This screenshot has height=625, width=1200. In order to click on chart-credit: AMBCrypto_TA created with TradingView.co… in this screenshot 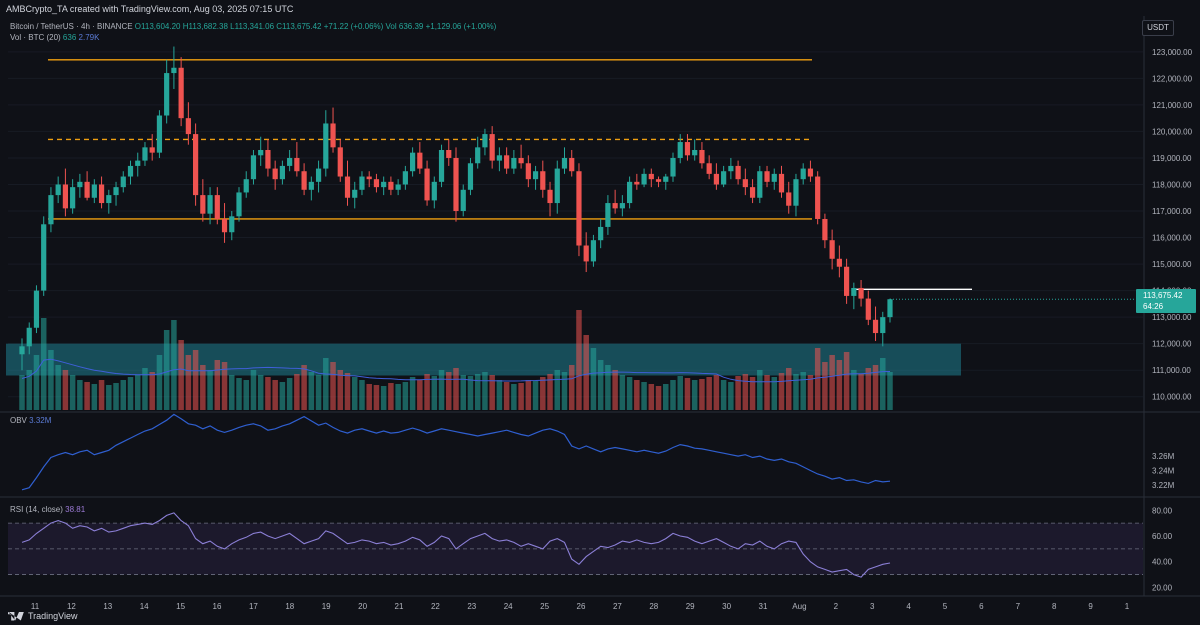, I will do `click(150, 9)`.